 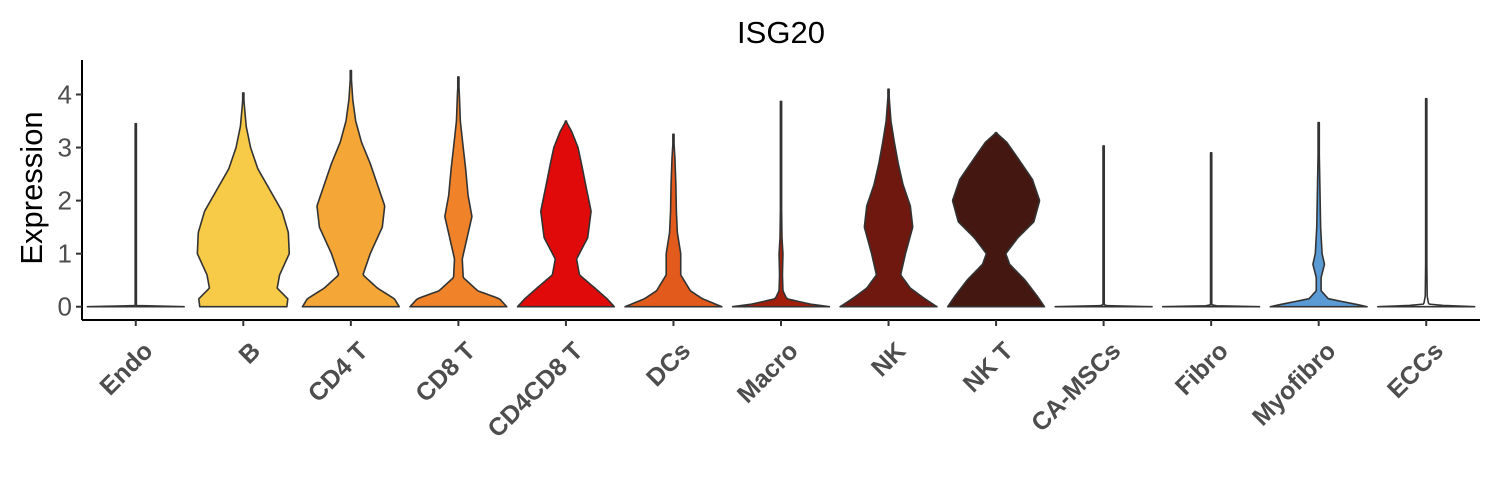 I want to click on violin-fibro, so click(x=1211, y=230).